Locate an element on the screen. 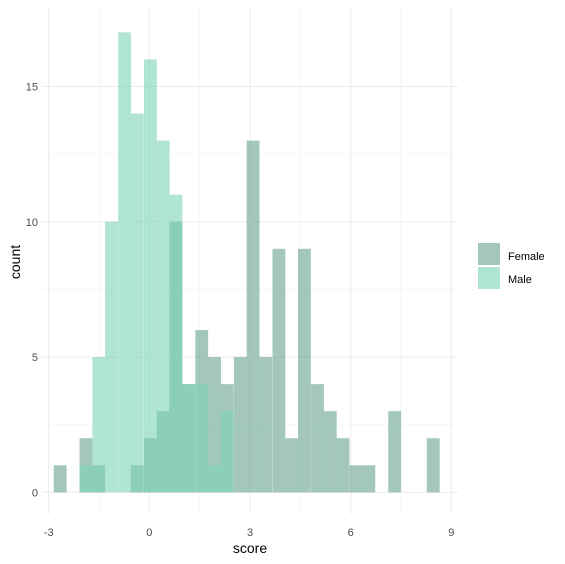 Image resolution: width=565 pixels, height=564 pixels. x-tick-label: 9 is located at coordinates (451, 533).